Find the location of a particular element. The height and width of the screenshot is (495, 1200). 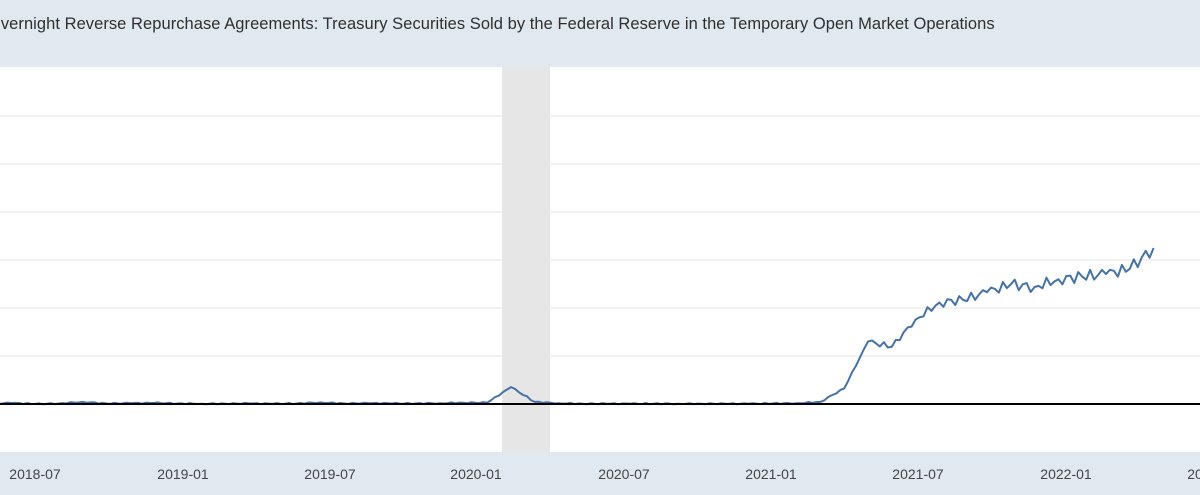

x-axis-band is located at coordinates (600, 473).